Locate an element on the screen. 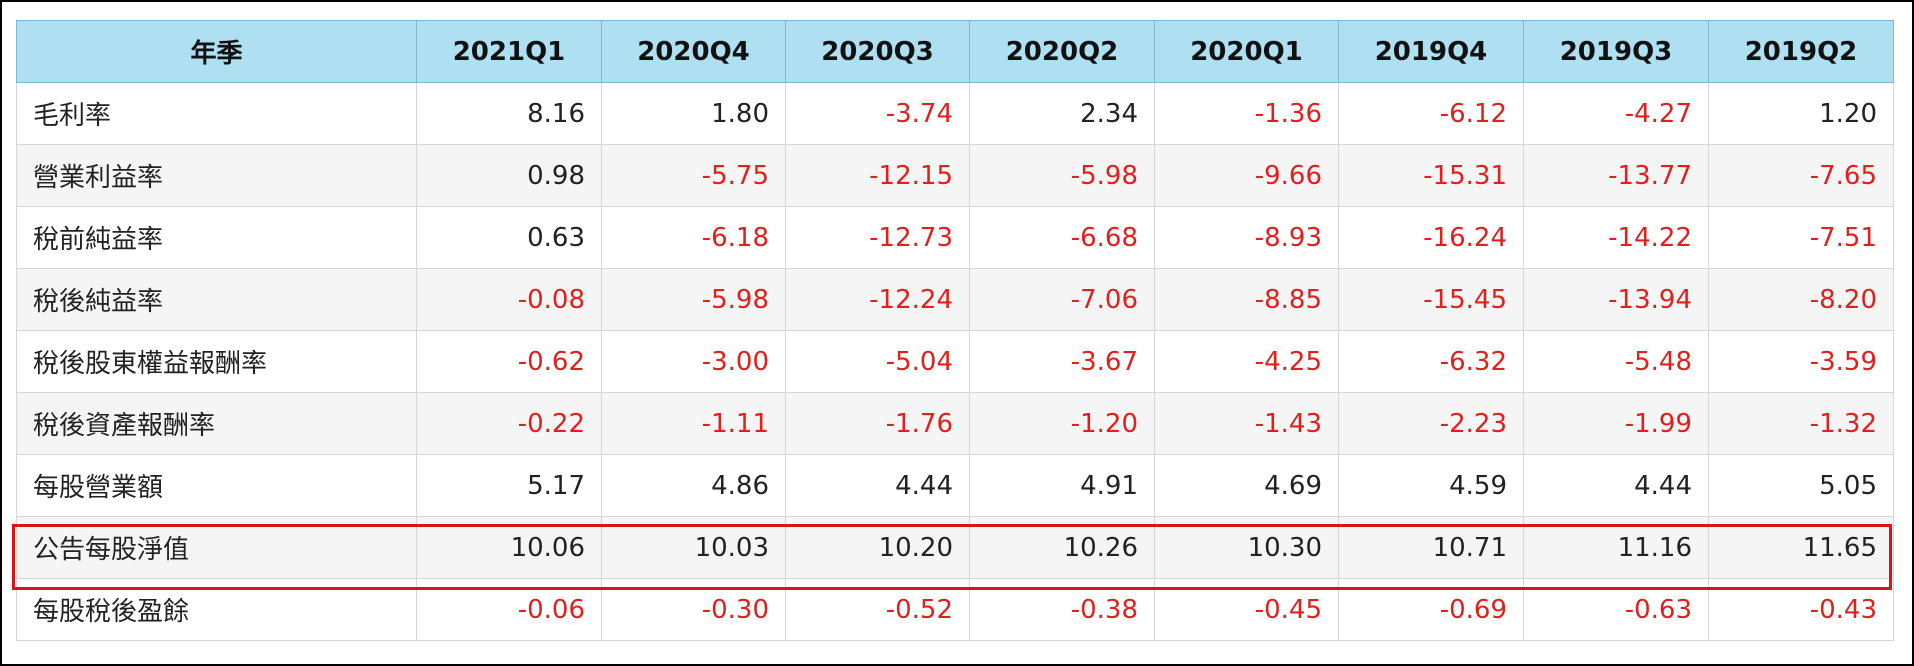  header-cell-quarter: 2019Q4 is located at coordinates (1431, 51).